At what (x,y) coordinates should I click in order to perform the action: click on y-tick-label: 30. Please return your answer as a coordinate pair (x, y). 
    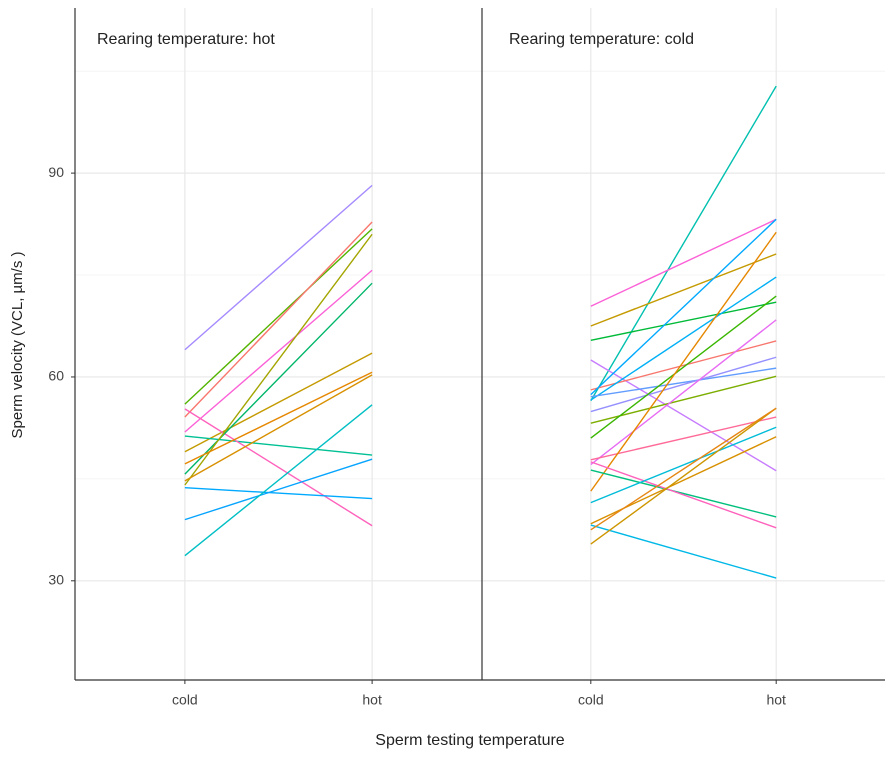
    Looking at the image, I should click on (56, 579).